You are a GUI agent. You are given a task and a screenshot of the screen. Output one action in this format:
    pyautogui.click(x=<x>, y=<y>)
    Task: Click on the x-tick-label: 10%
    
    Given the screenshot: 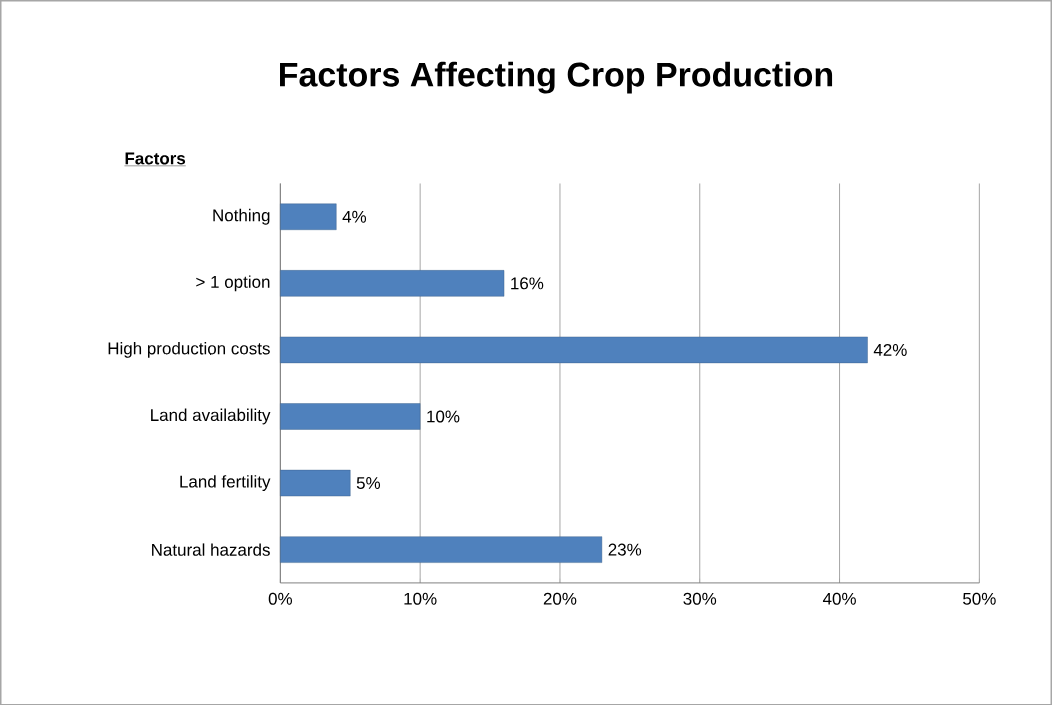 What is the action you would take?
    pyautogui.click(x=420, y=598)
    